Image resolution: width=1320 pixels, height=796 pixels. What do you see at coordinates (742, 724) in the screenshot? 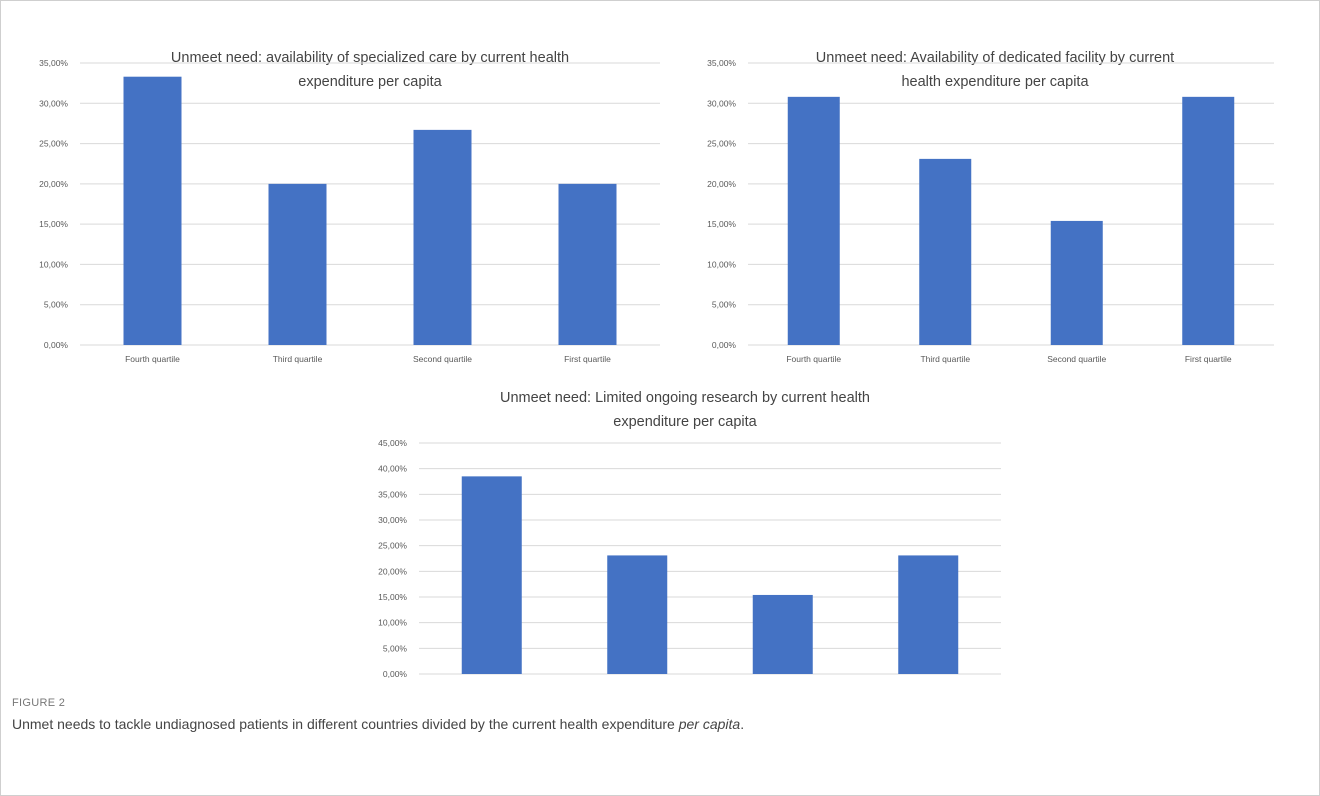
I see `caption-end: .` at bounding box center [742, 724].